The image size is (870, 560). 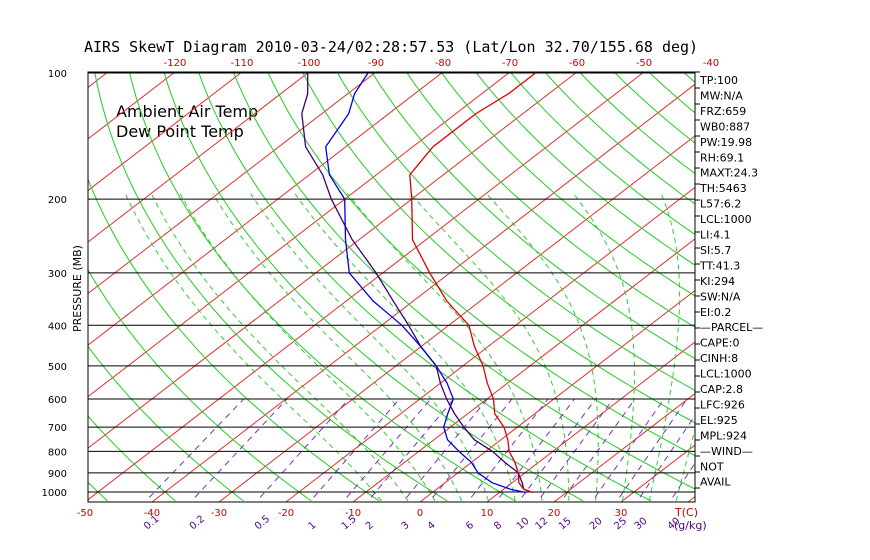 What do you see at coordinates (621, 513) in the screenshot?
I see `bottom-temp-tick-label: 30` at bounding box center [621, 513].